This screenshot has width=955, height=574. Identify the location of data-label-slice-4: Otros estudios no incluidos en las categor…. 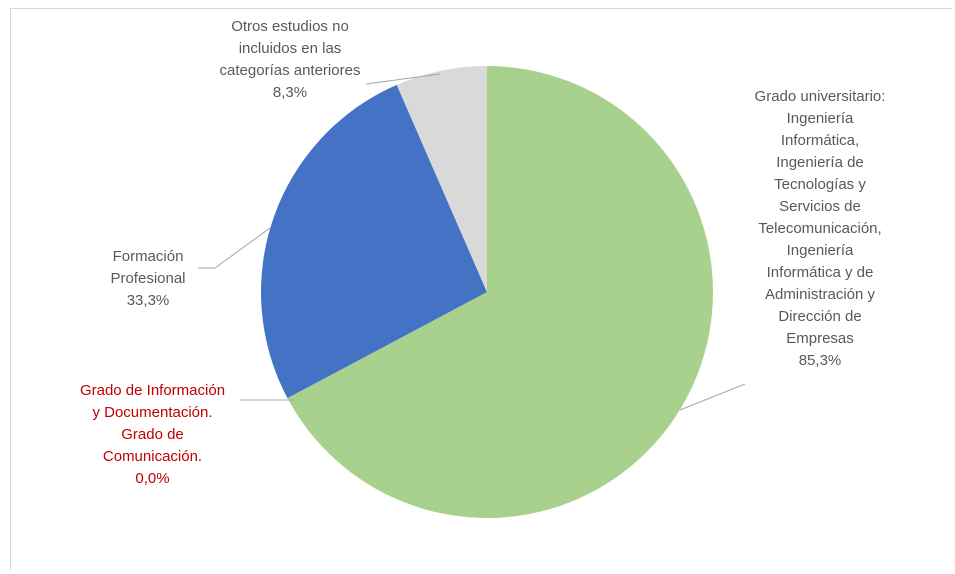
(290, 60).